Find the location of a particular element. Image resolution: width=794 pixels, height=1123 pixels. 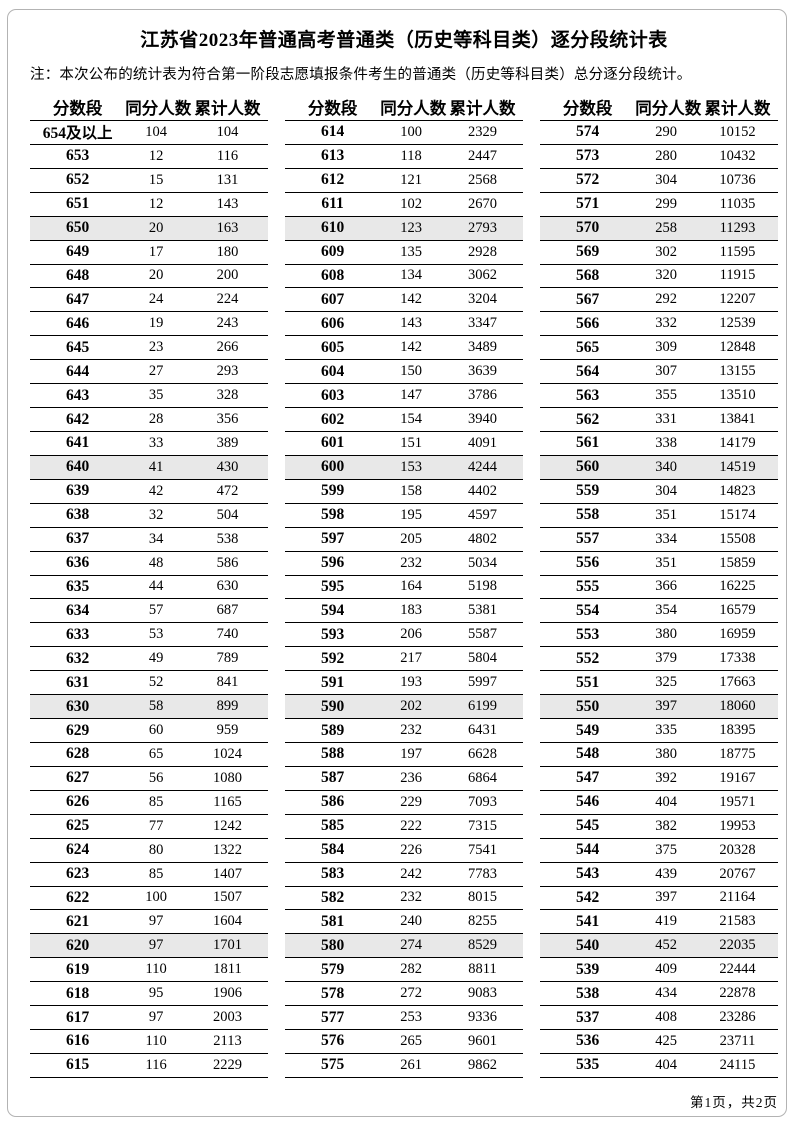

table-row: 539 409 22444 is located at coordinates (659, 970).